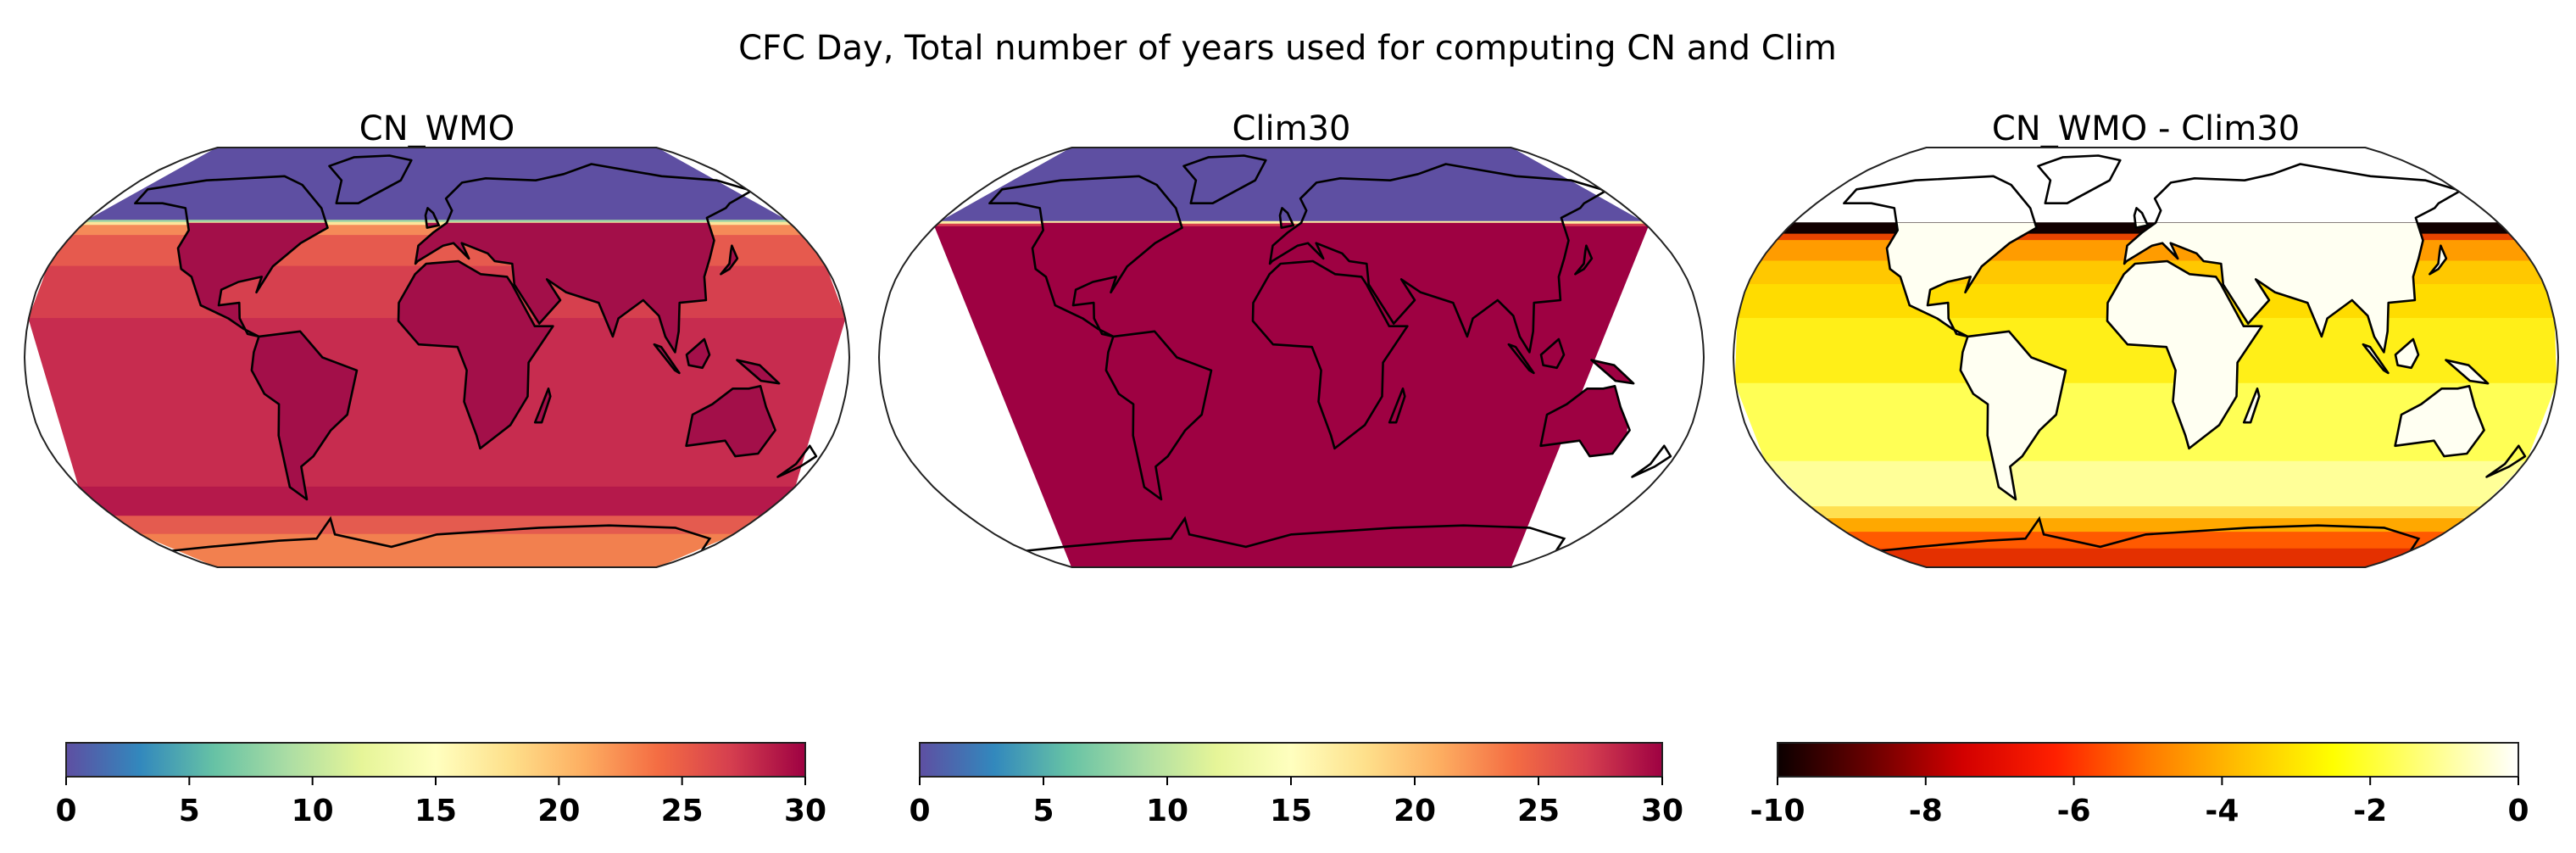  What do you see at coordinates (440, 785) in the screenshot?
I see `colorbar-1: 0 5 10 15 20 25 30` at bounding box center [440, 785].